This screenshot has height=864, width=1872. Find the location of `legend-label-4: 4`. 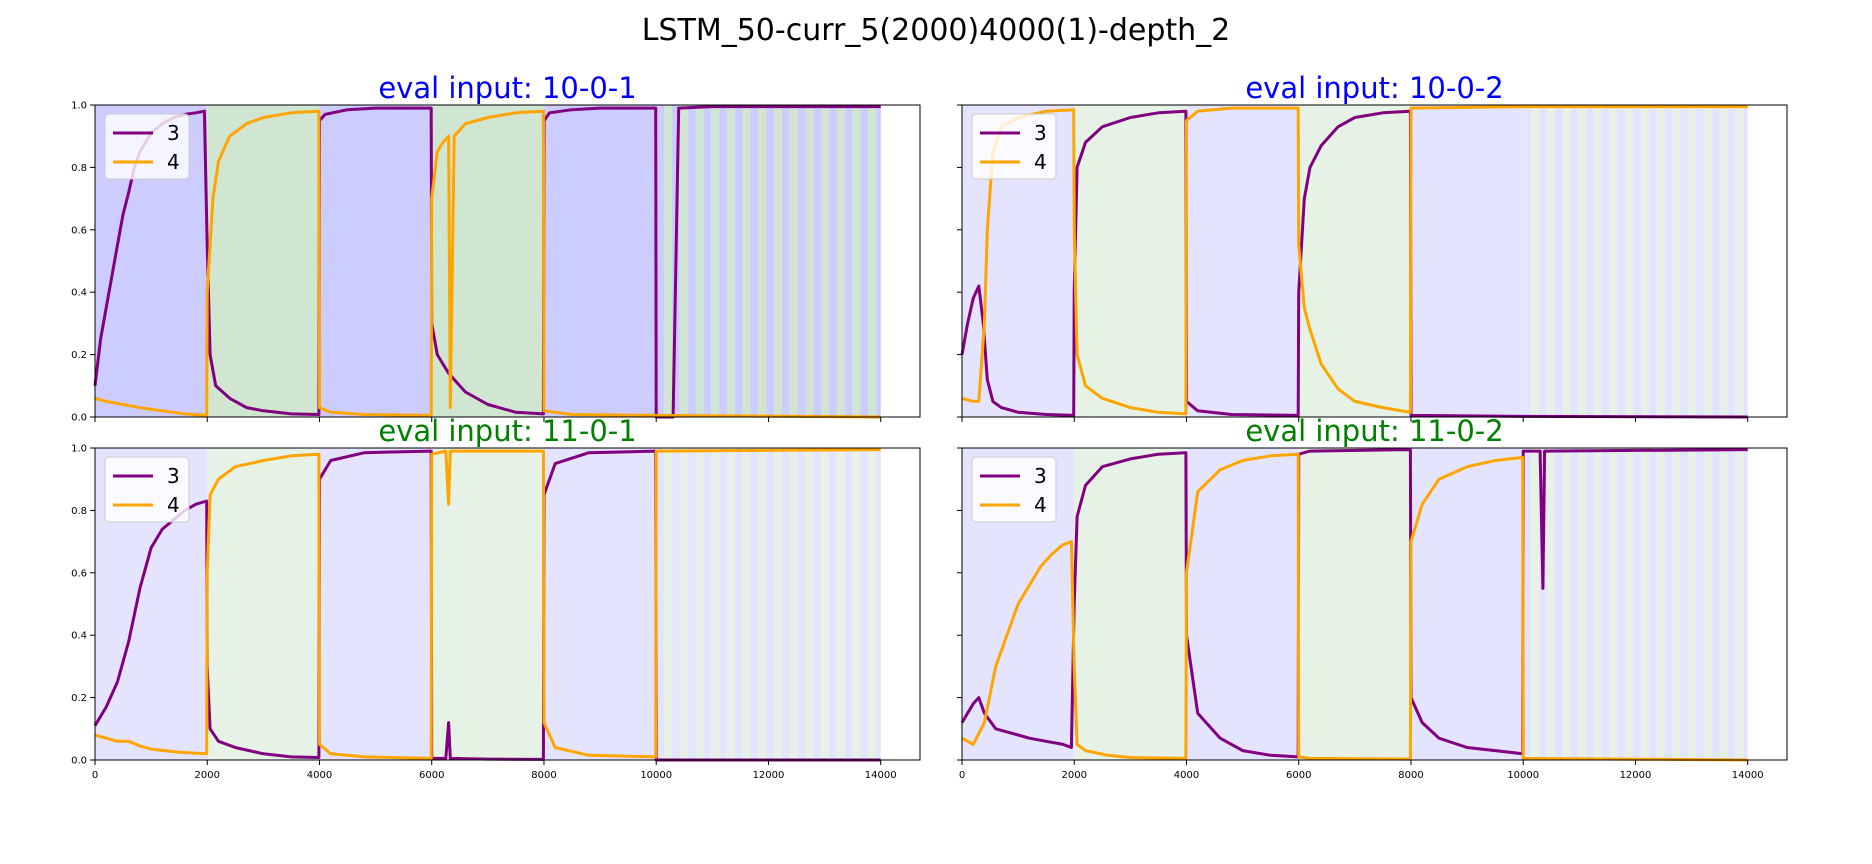

legend-label-4: 4 is located at coordinates (173, 162).